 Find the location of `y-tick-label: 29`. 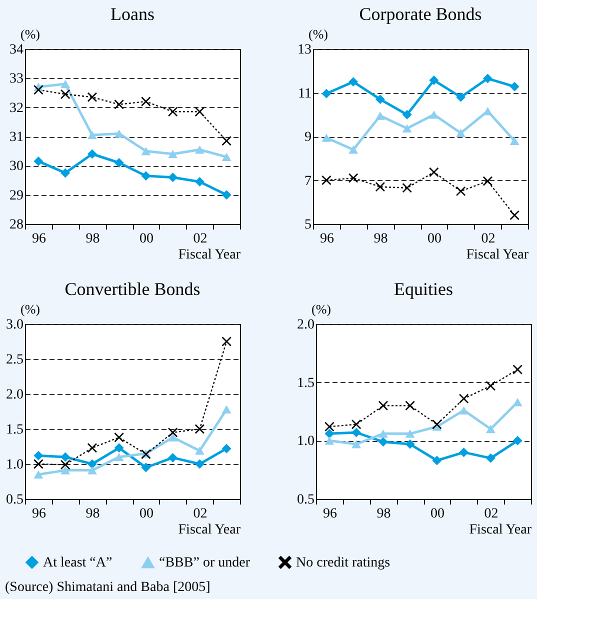

y-tick-label: 29 is located at coordinates (17, 196).